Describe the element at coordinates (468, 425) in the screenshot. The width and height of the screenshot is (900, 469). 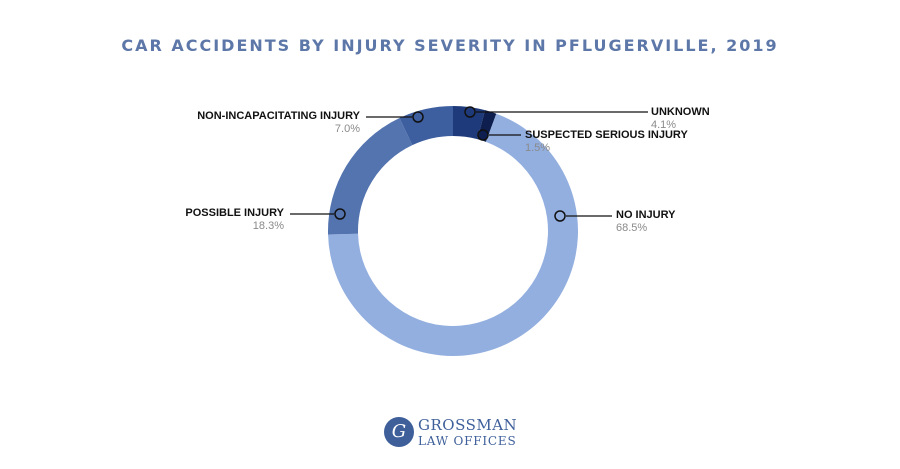
I see `logo-name: GROSSMAN` at that location.